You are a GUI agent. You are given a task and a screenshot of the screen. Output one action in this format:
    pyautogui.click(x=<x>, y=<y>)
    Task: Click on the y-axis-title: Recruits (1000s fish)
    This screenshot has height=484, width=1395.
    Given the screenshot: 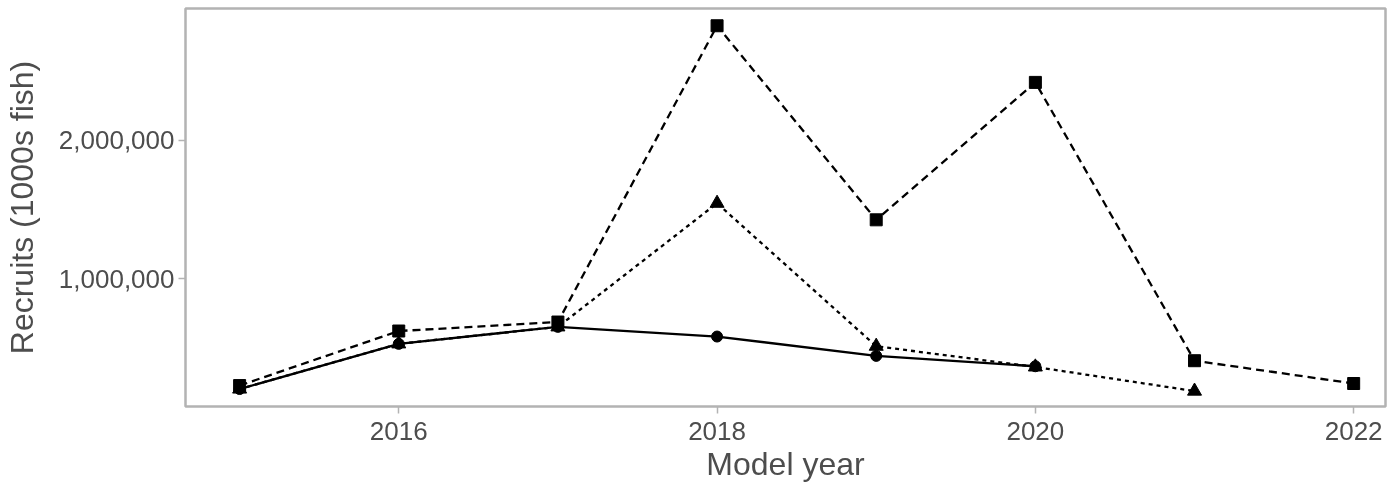 What is the action you would take?
    pyautogui.click(x=21, y=207)
    